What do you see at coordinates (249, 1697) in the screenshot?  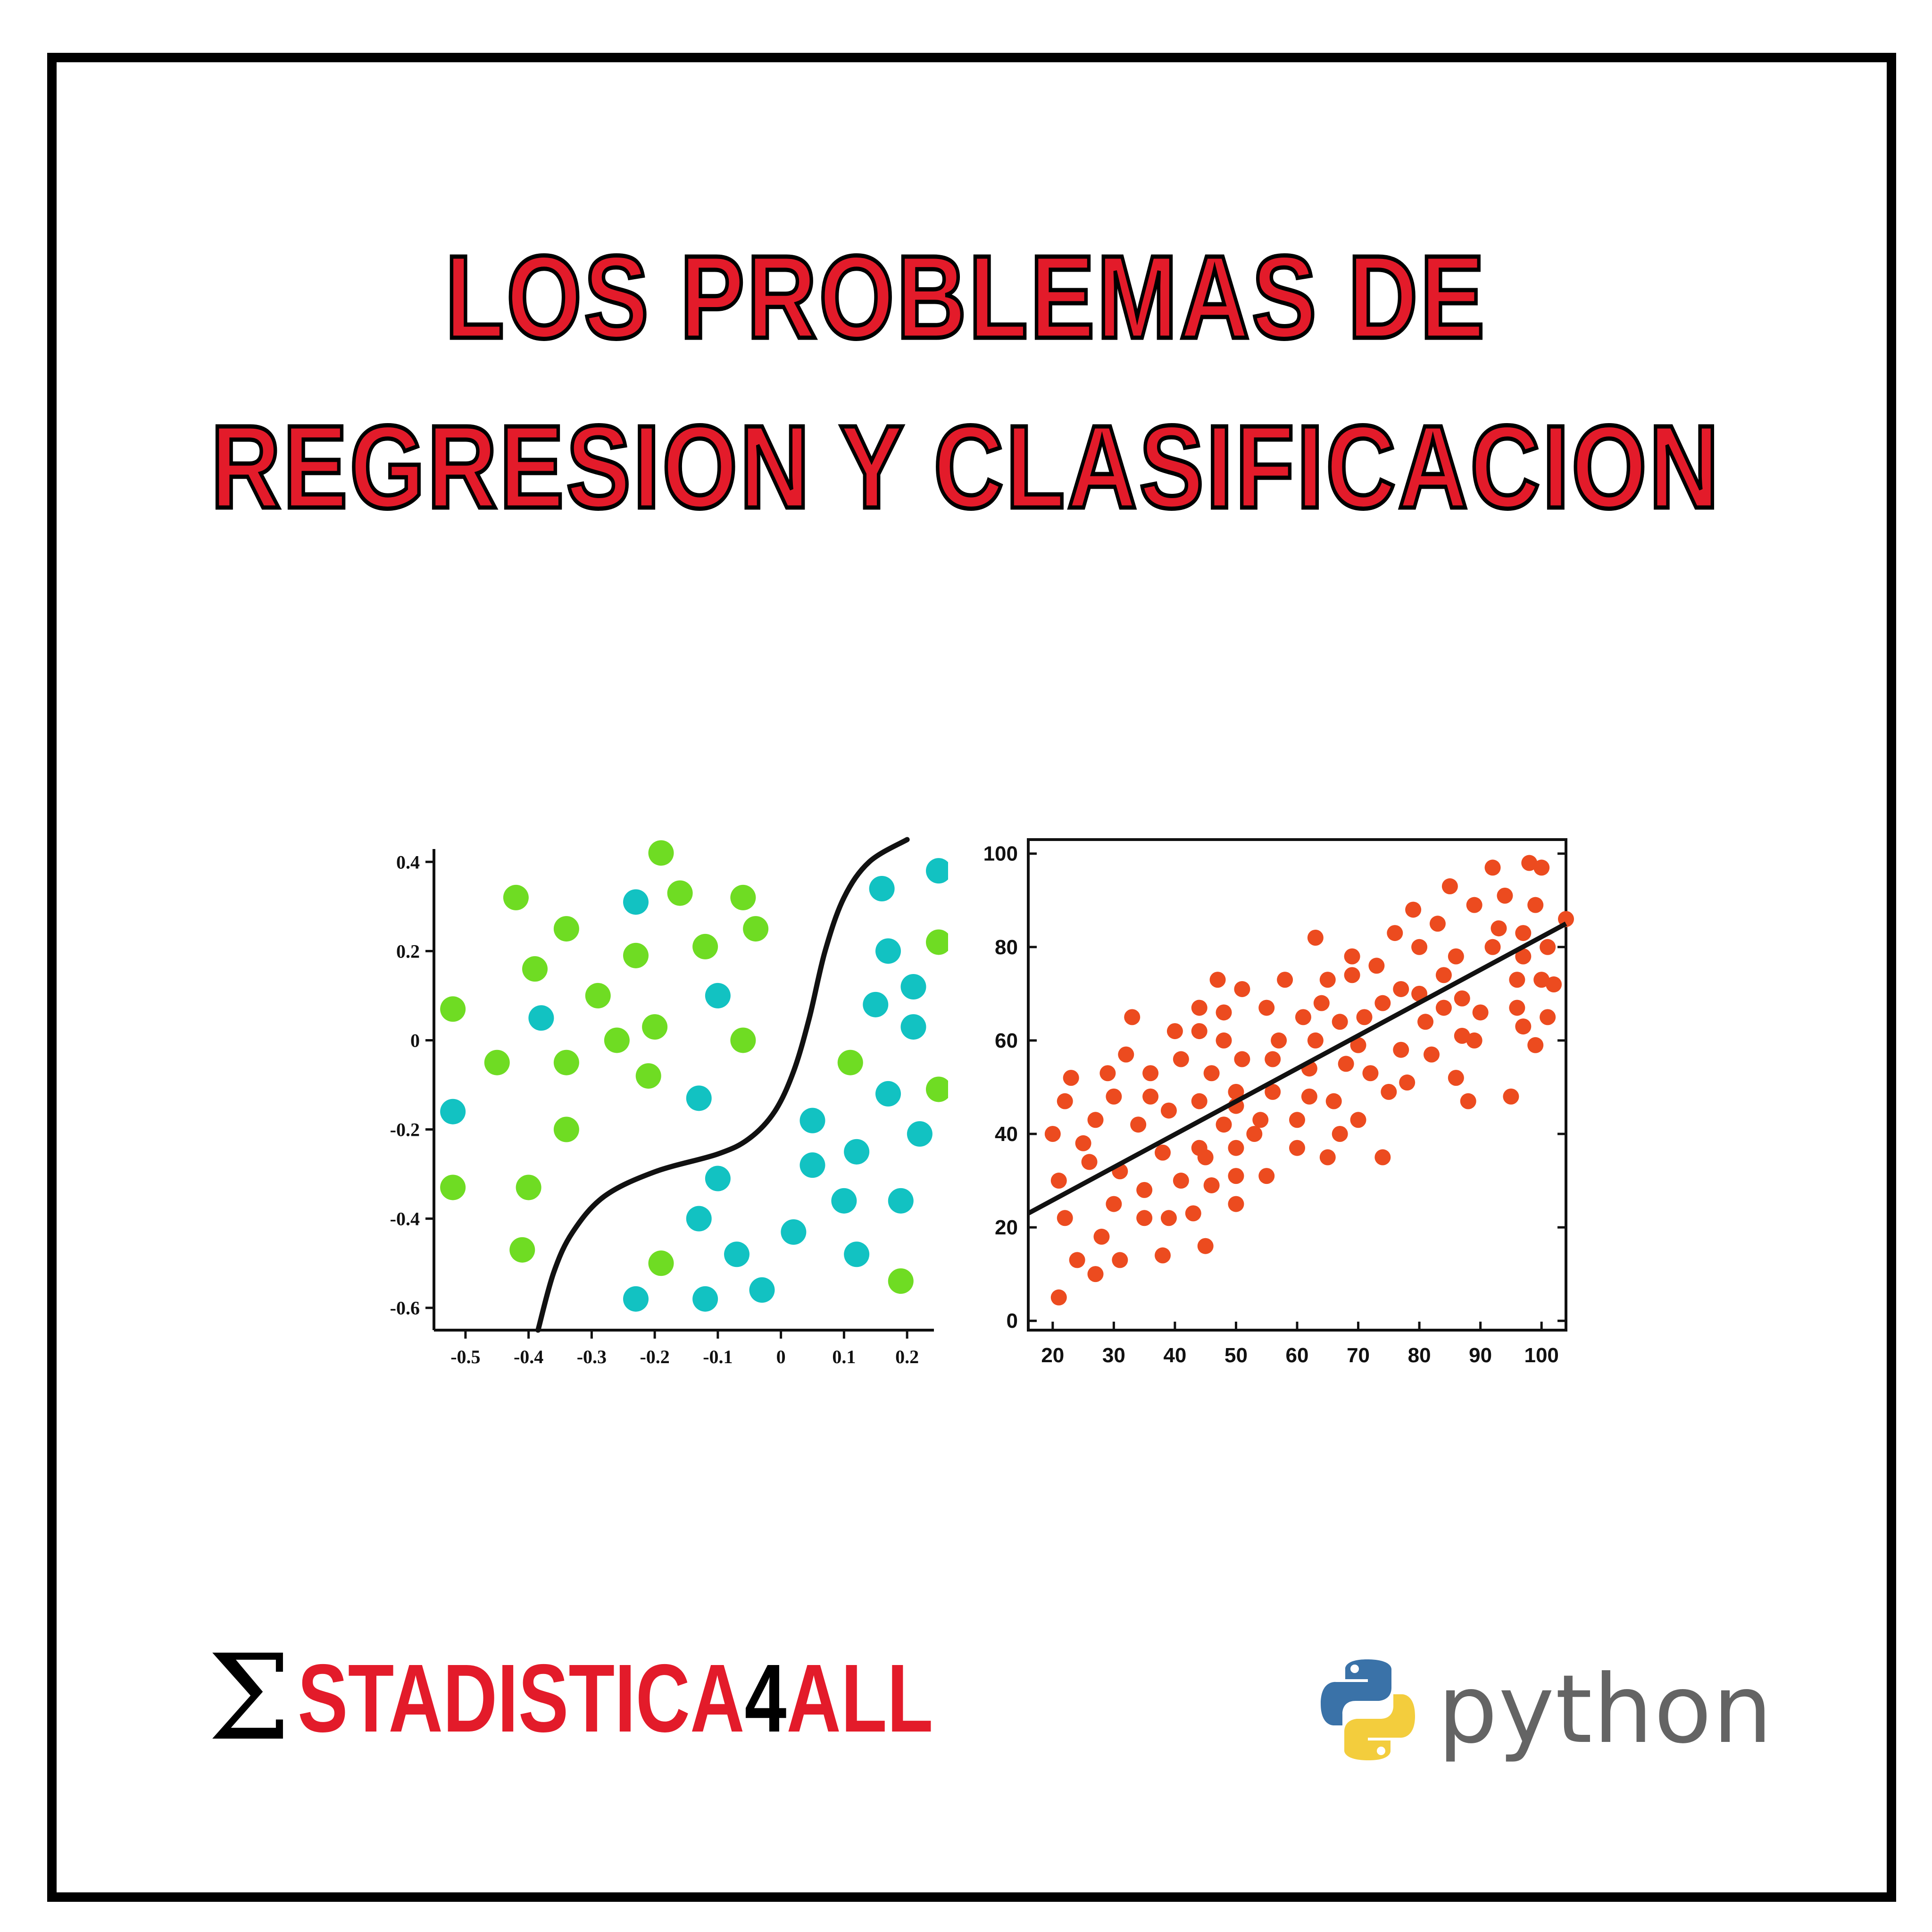 I see `sigma-icon: Σ` at bounding box center [249, 1697].